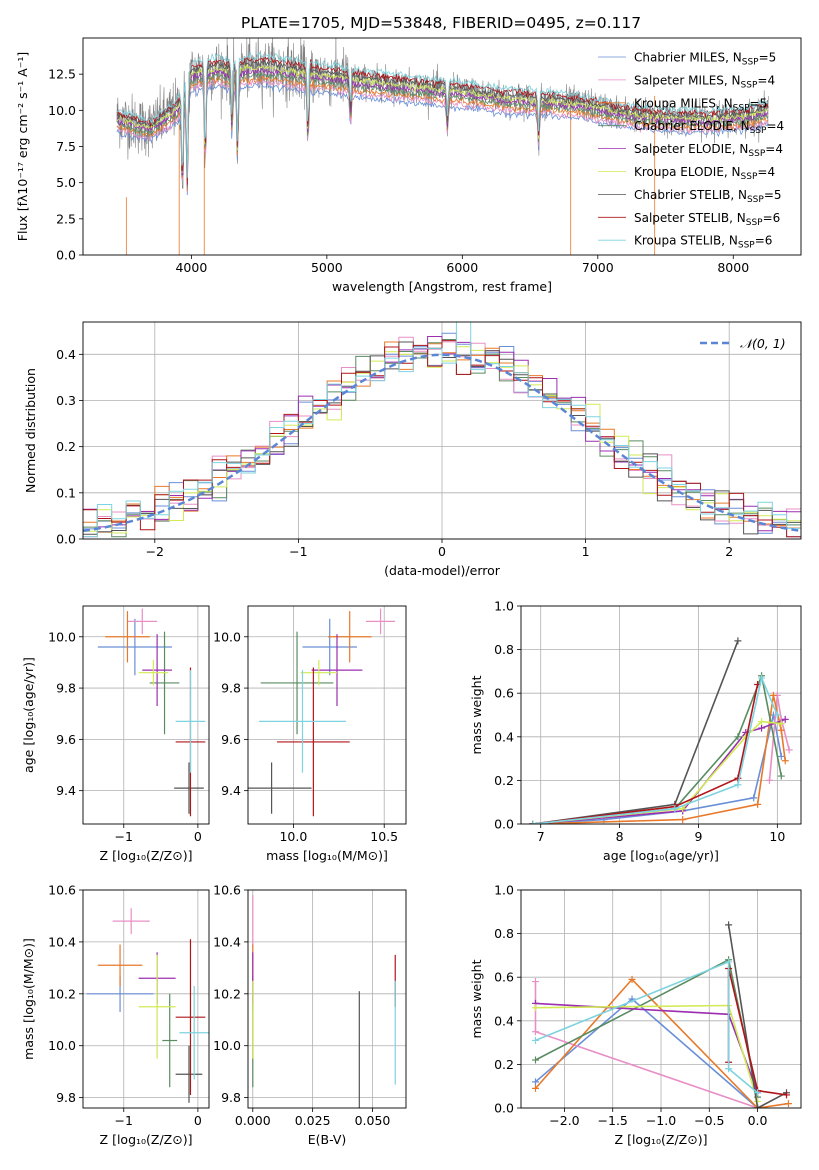  What do you see at coordinates (327, 267) in the screenshot?
I see `x-tick-label: 5000` at bounding box center [327, 267].